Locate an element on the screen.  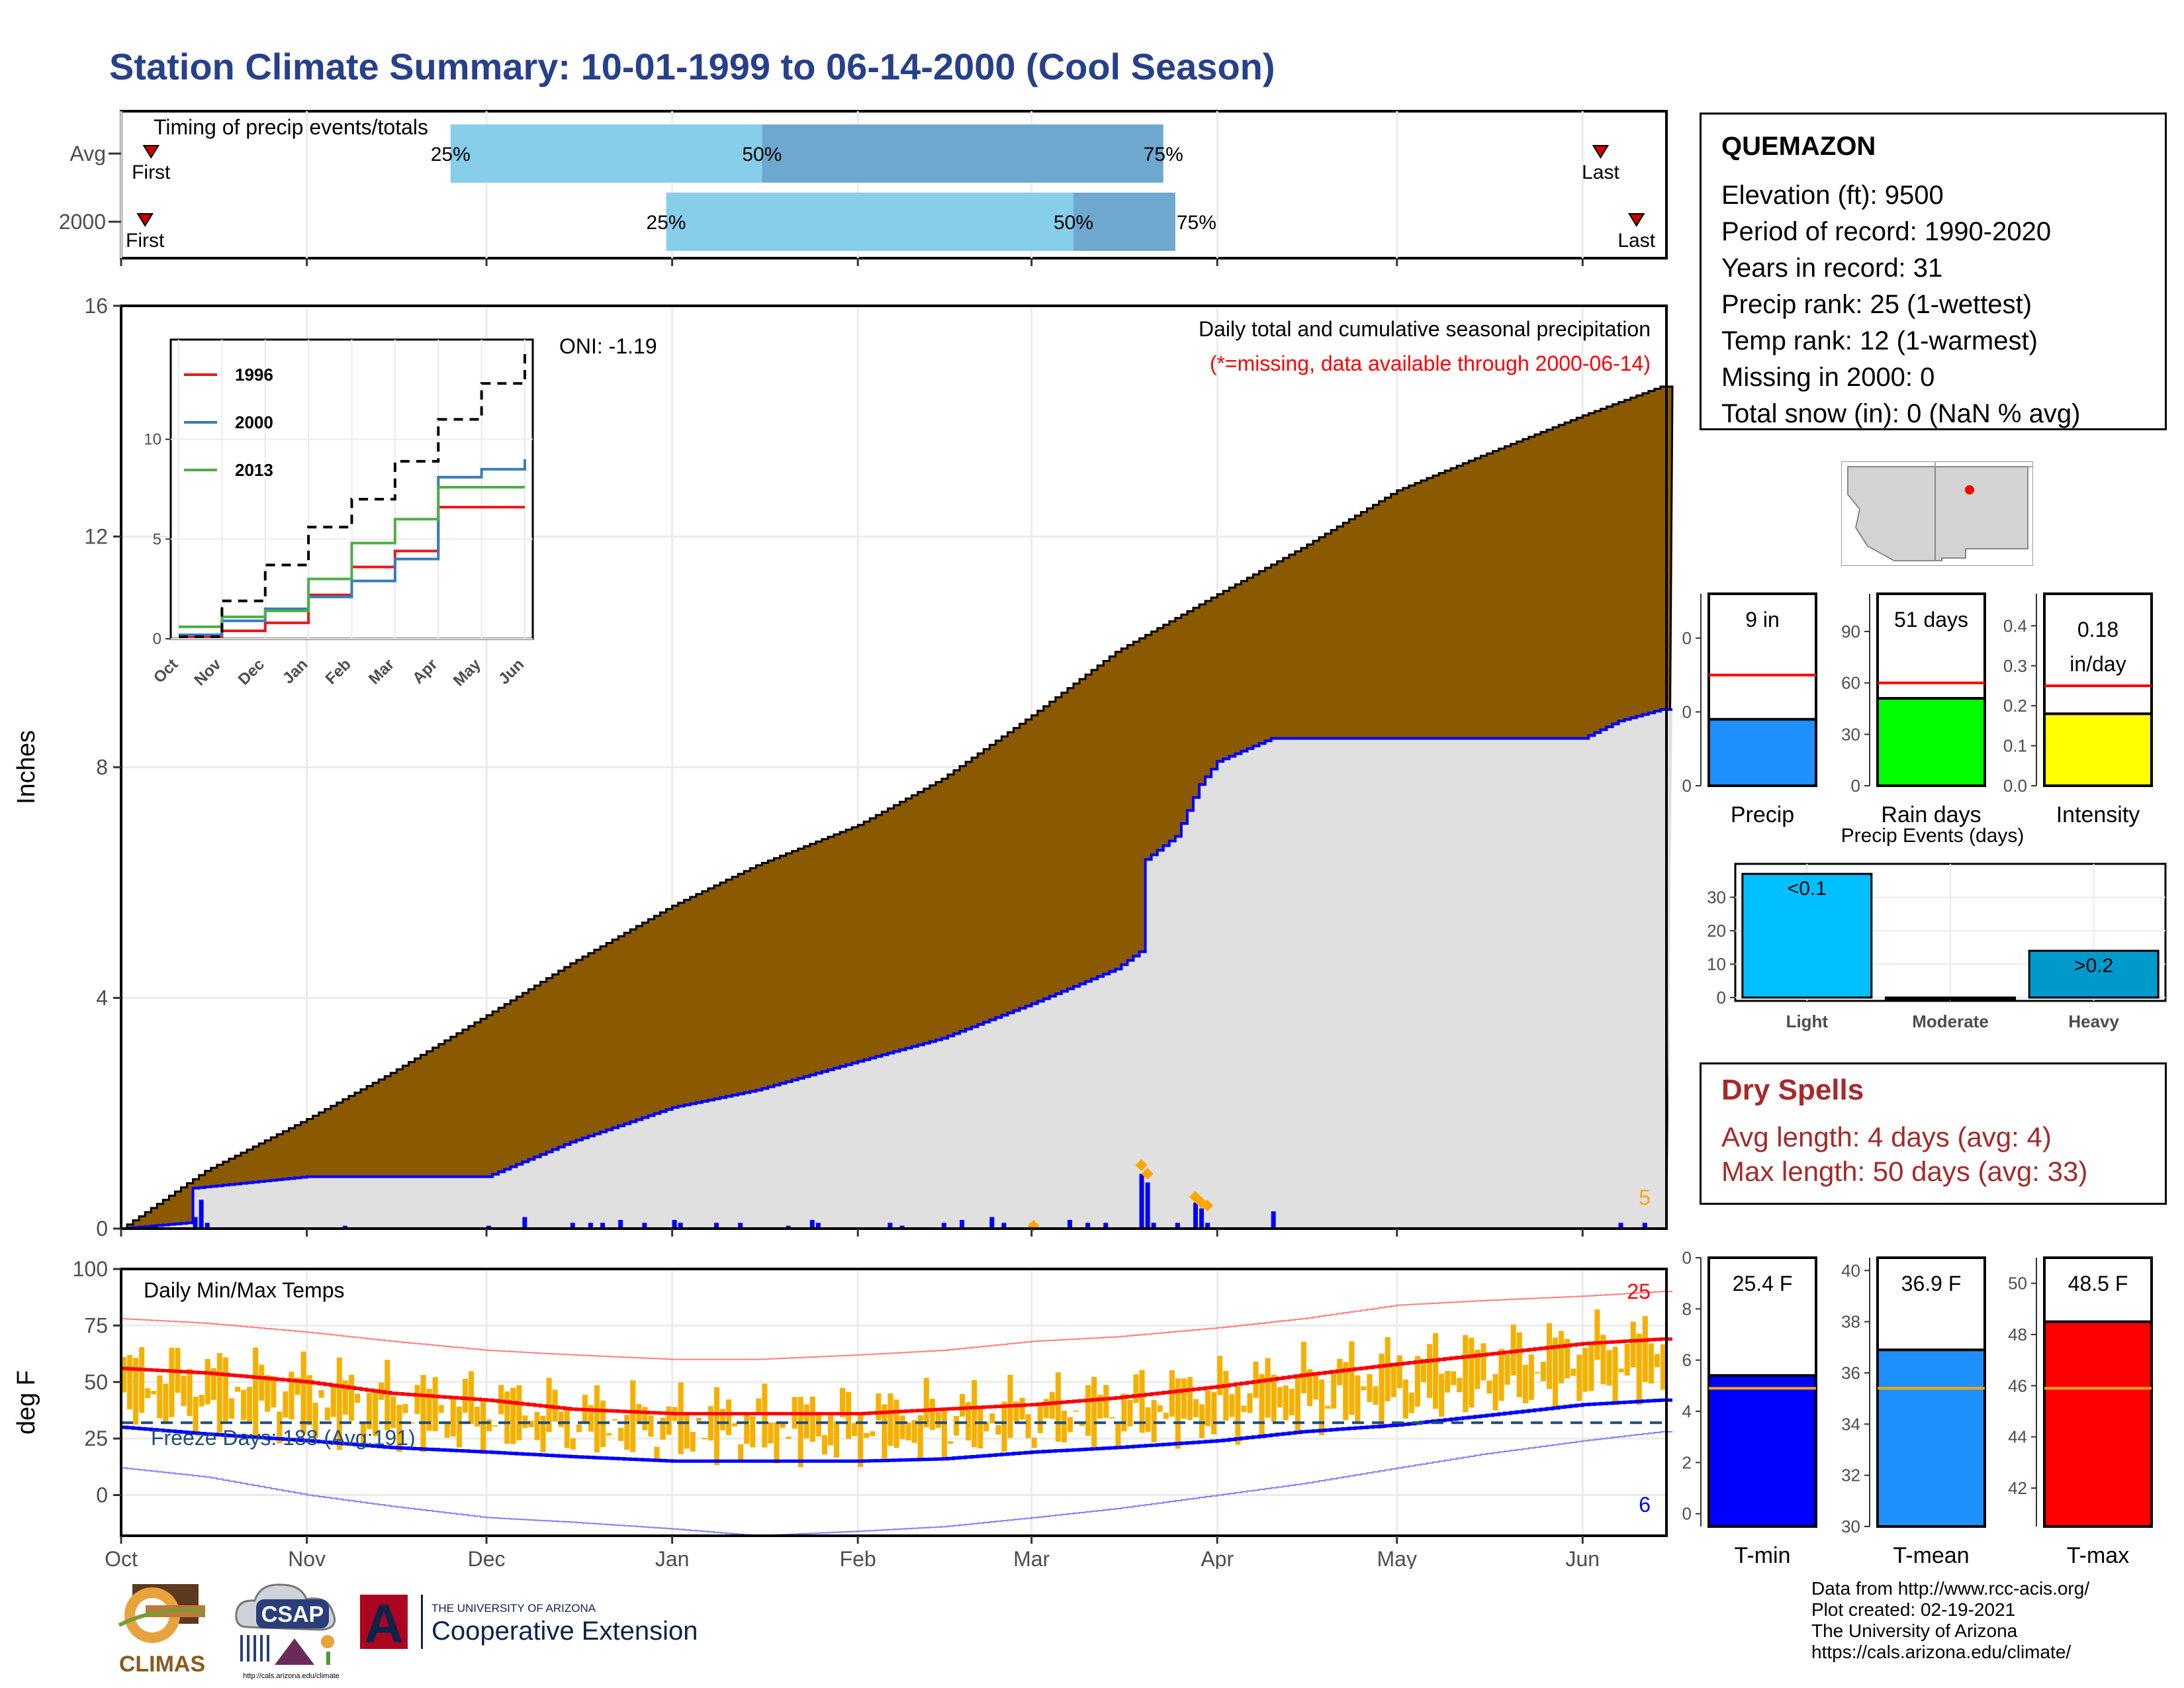
temp-frame is located at coordinates (894, 1402).